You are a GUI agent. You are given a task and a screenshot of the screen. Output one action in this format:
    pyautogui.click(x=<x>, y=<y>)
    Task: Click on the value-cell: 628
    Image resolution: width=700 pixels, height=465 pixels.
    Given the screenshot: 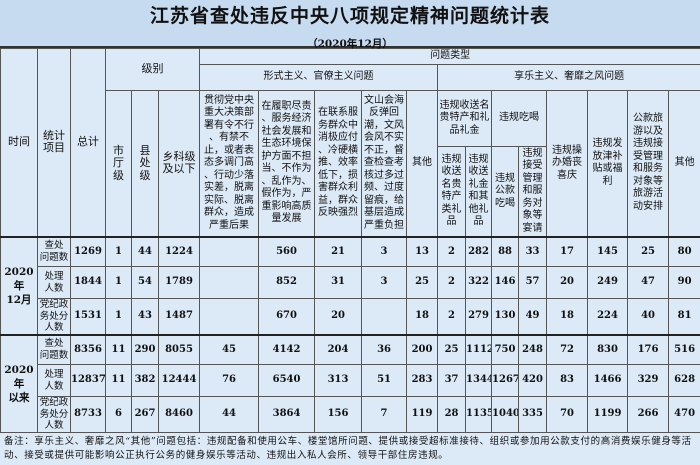 What is the action you would take?
    pyautogui.click(x=684, y=381)
    